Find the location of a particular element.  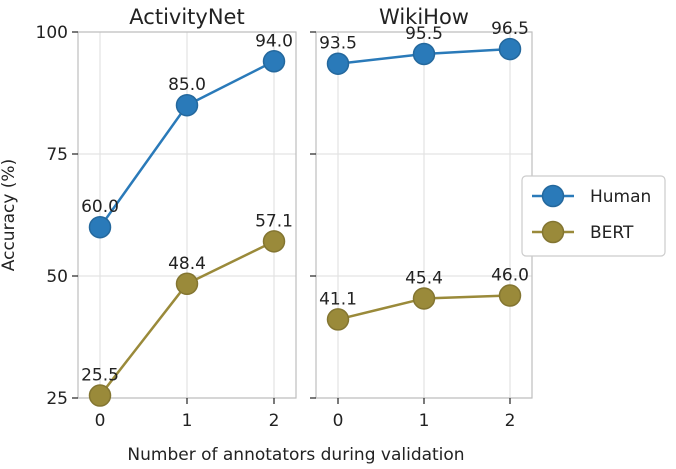

data-label-human: 96.5 is located at coordinates (510, 29).